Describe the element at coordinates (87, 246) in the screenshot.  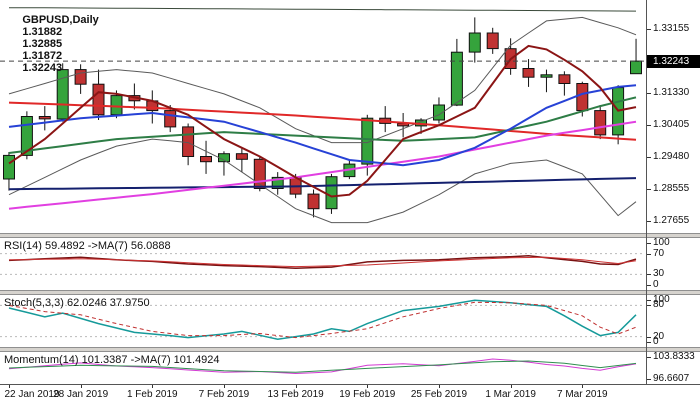
I see `rsi-header: RSI(14) 59.4892 ->MA(7) 56.0888` at that location.